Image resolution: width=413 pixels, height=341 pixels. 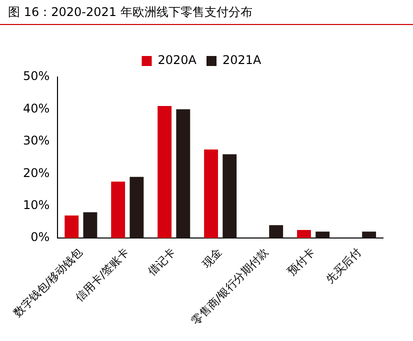 What do you see at coordinates (40, 237) in the screenshot?
I see `y-tick-label: 0%` at bounding box center [40, 237].